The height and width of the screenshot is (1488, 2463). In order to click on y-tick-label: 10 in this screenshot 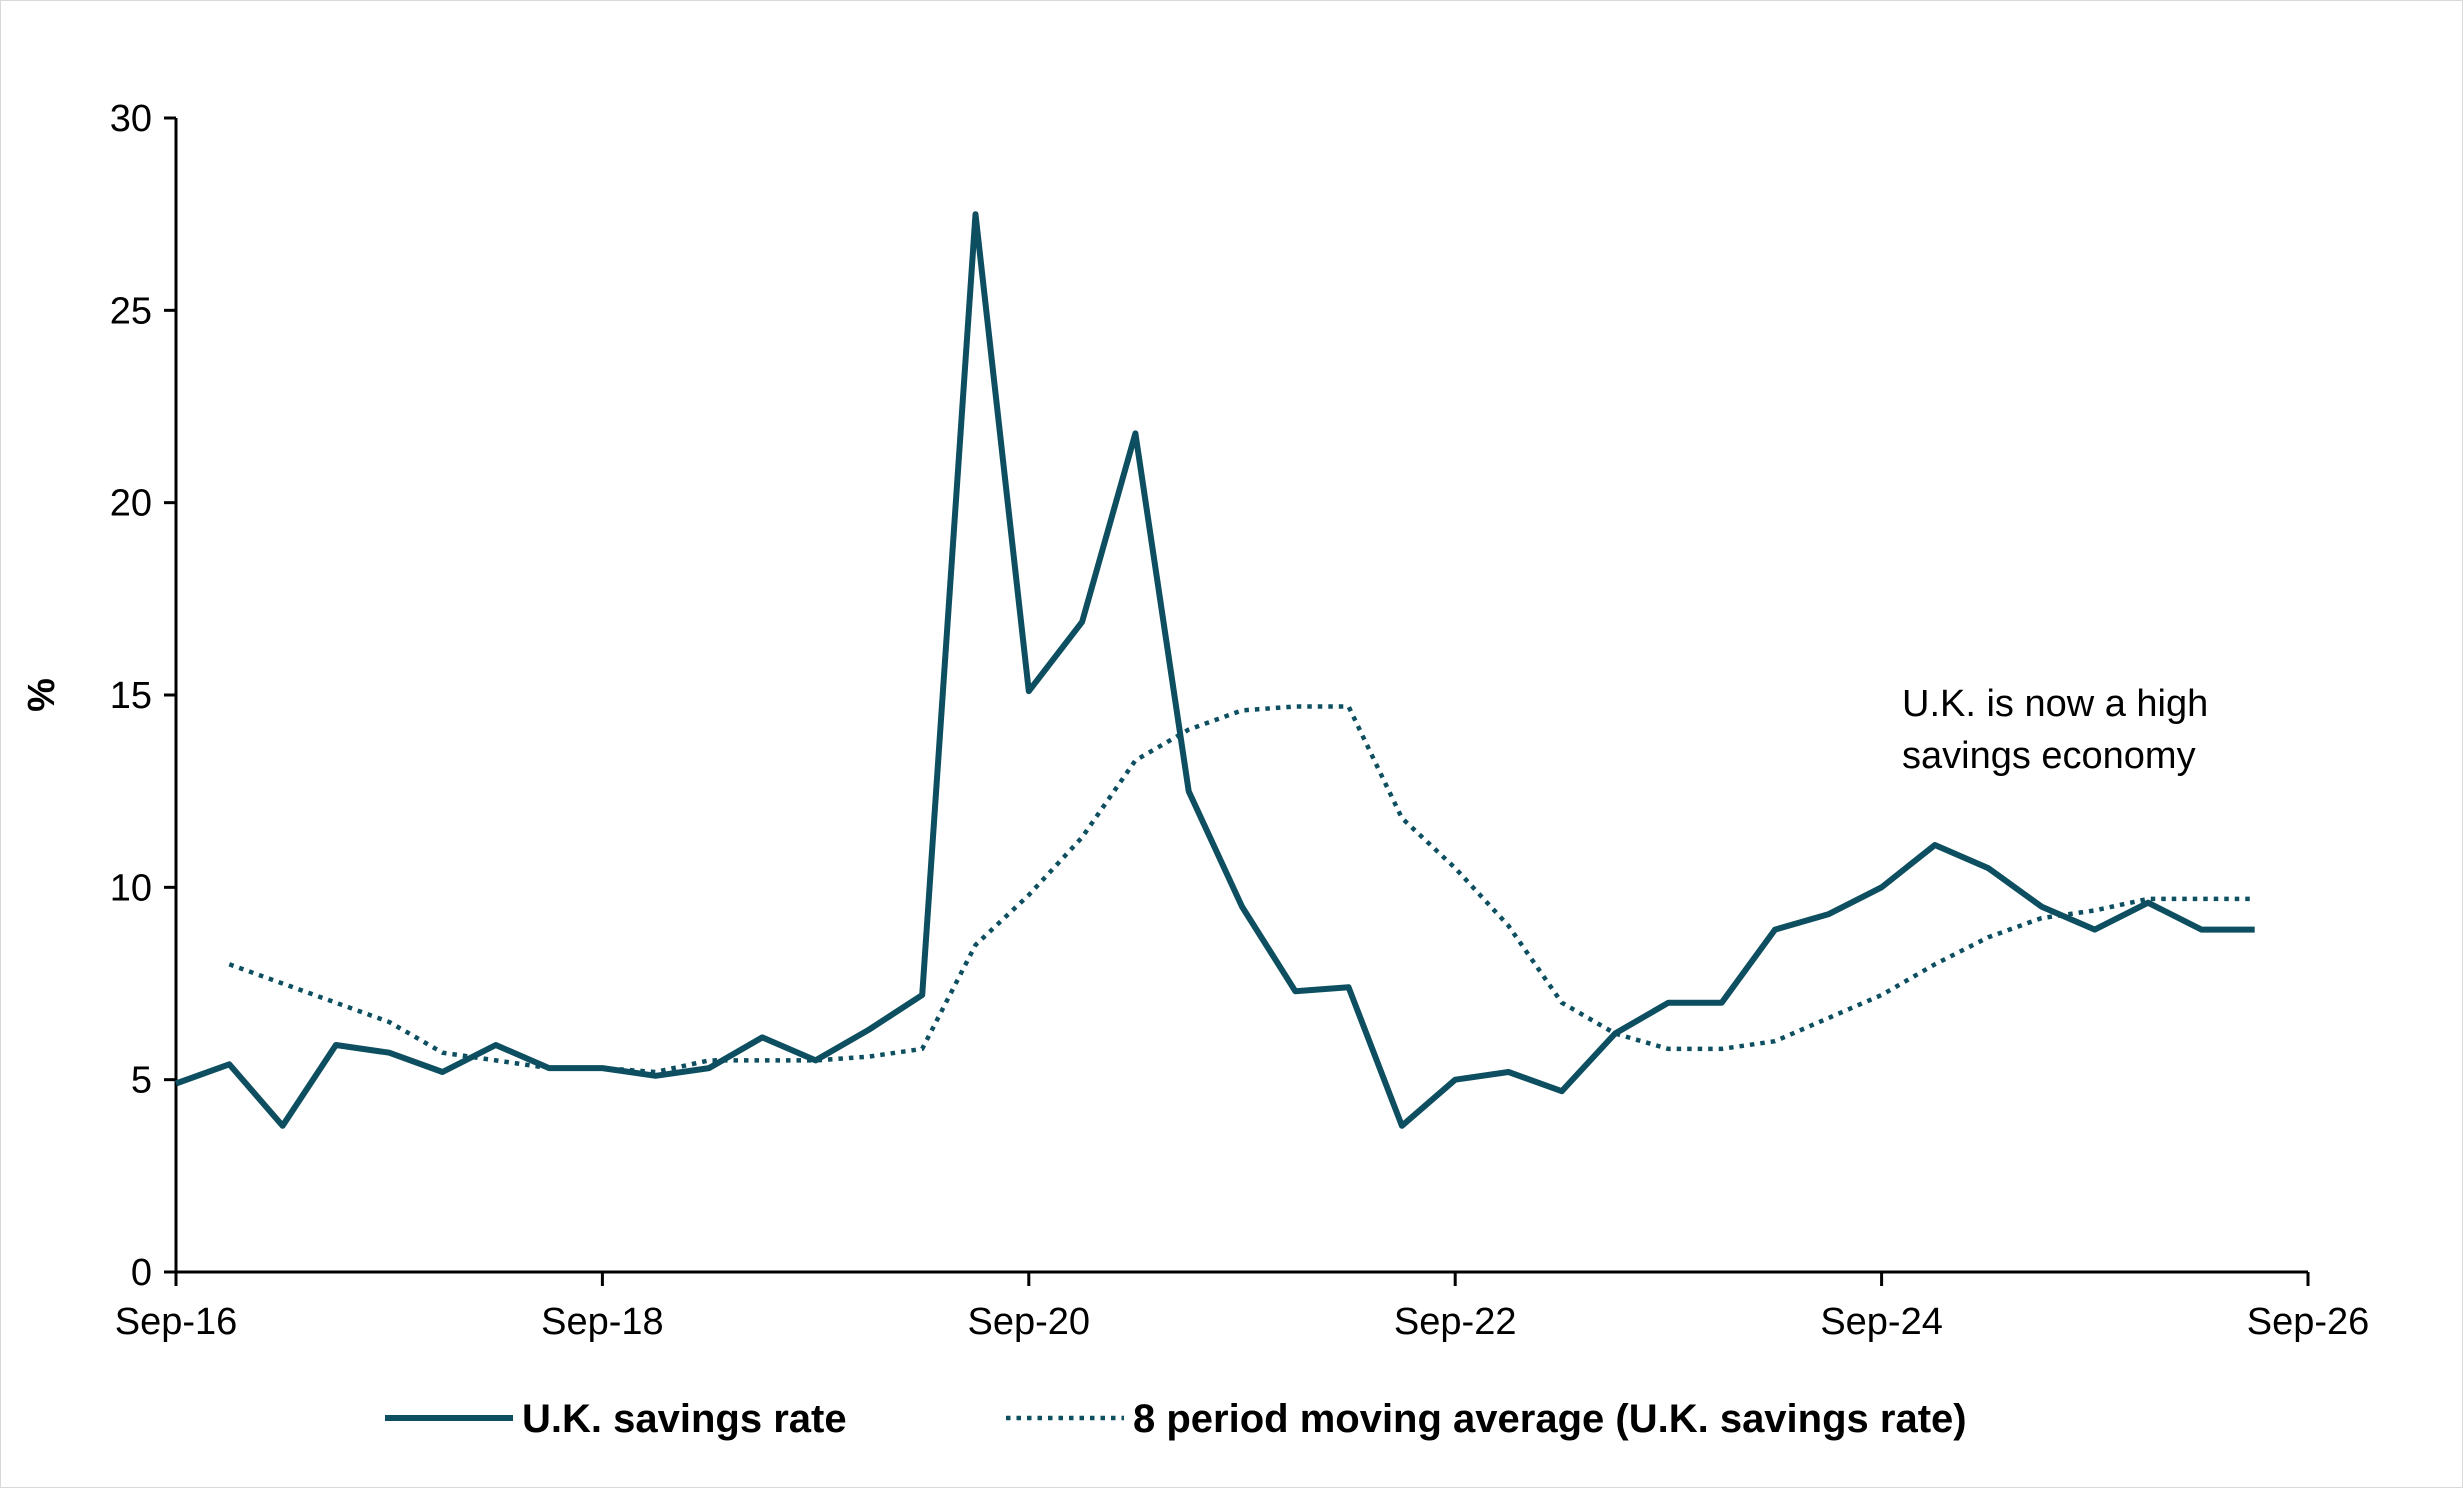, I will do `click(131, 888)`.